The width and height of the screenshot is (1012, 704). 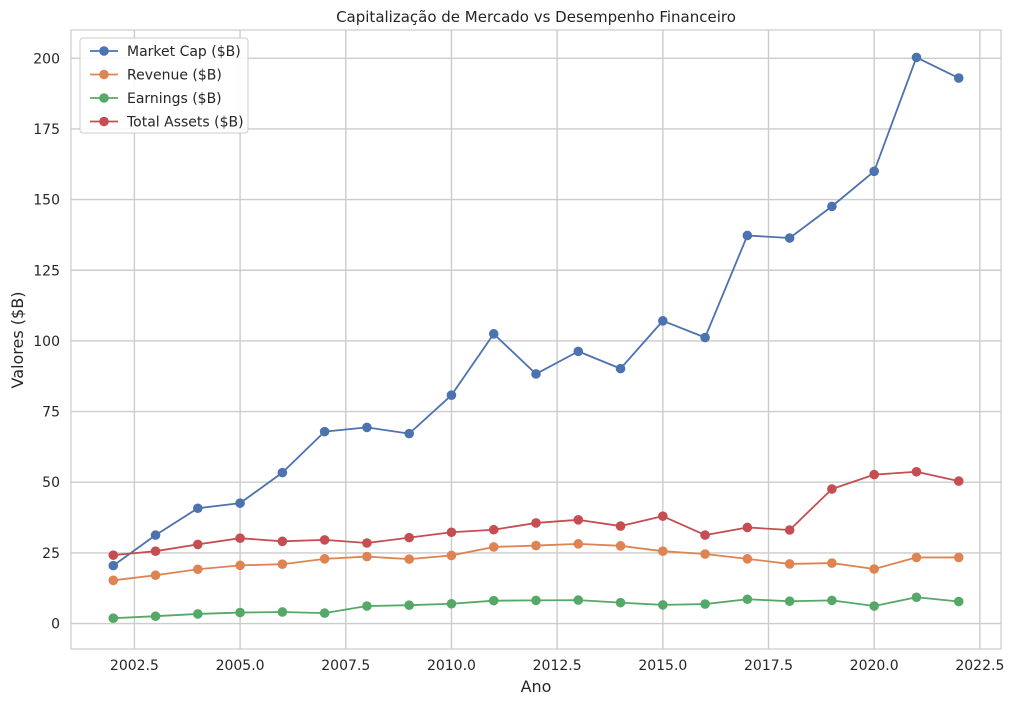 What do you see at coordinates (345, 666) in the screenshot?
I see `x-tick-label: 2007.5` at bounding box center [345, 666].